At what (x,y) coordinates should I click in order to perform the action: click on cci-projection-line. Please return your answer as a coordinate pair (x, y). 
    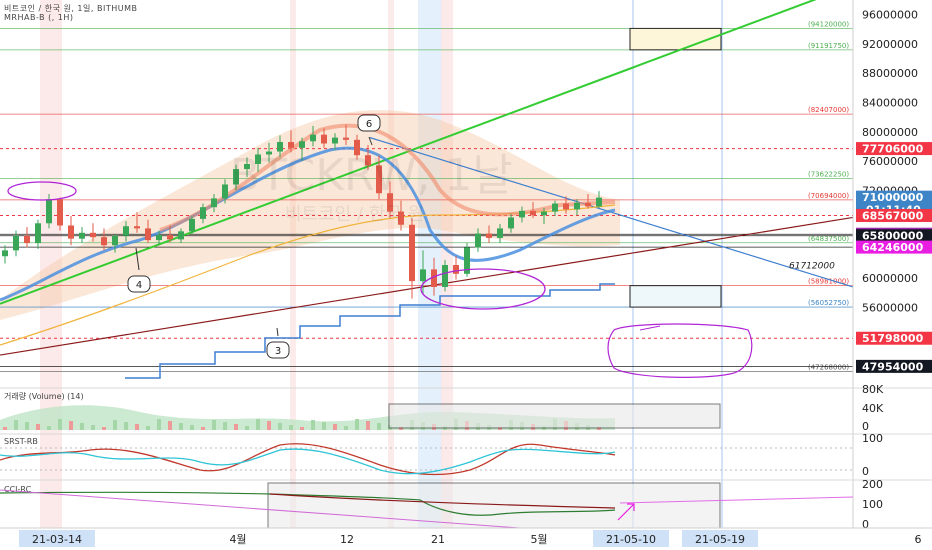
    Looking at the image, I should click on (736, 500).